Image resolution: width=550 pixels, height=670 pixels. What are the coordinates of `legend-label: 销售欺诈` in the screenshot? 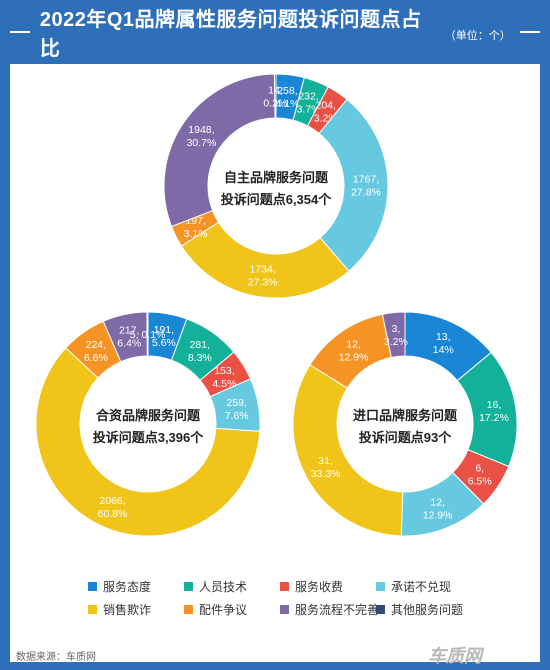 It's located at (127, 610).